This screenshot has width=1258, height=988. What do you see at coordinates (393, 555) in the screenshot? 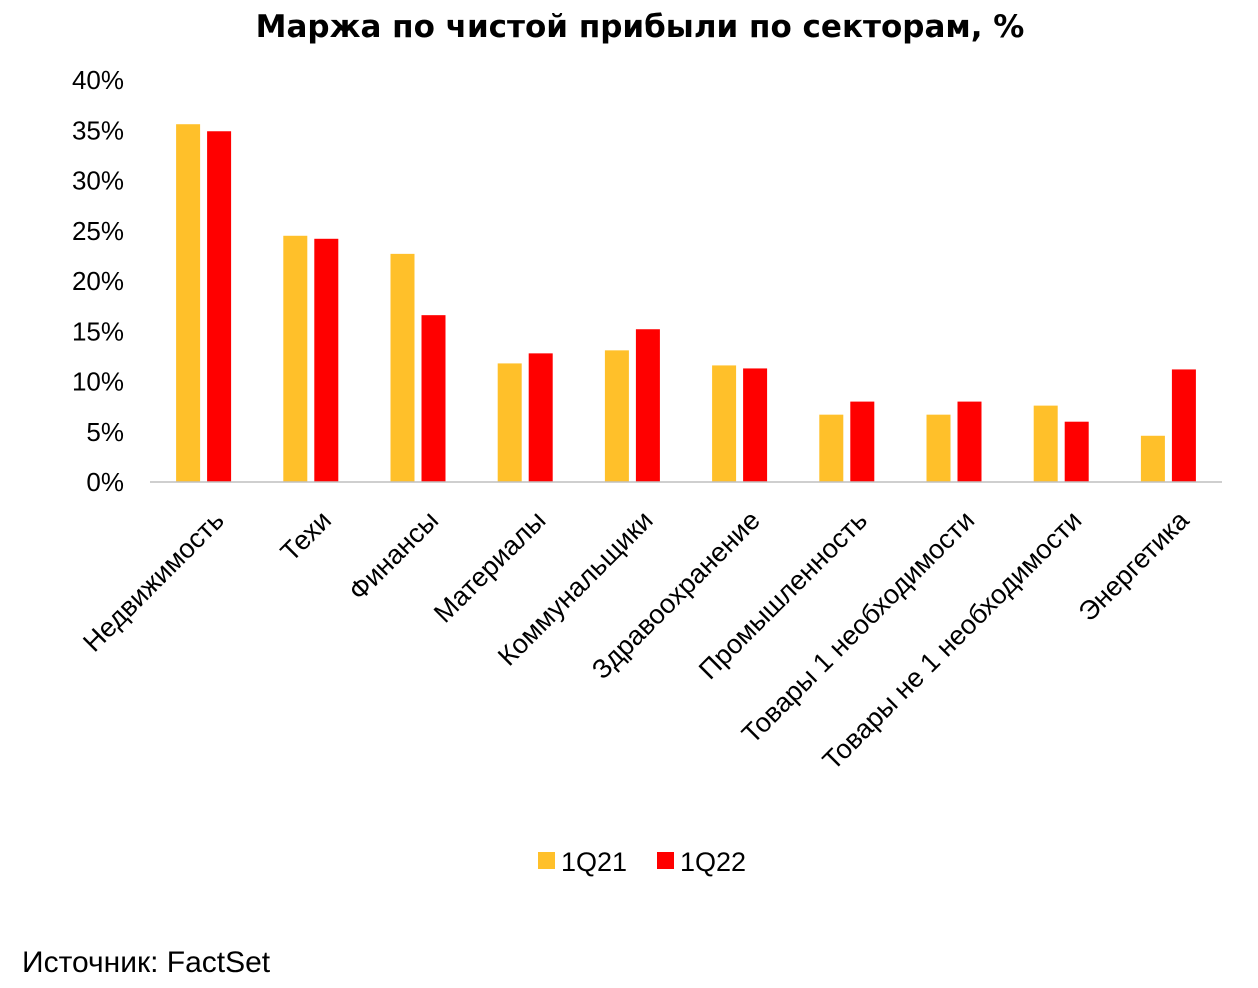
I see `x-tick-label: Финансы` at bounding box center [393, 555].